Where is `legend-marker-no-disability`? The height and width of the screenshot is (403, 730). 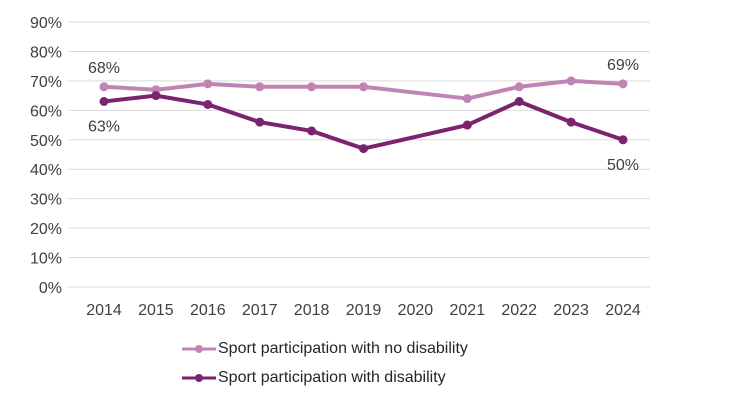
legend-marker-no-disability is located at coordinates (199, 348).